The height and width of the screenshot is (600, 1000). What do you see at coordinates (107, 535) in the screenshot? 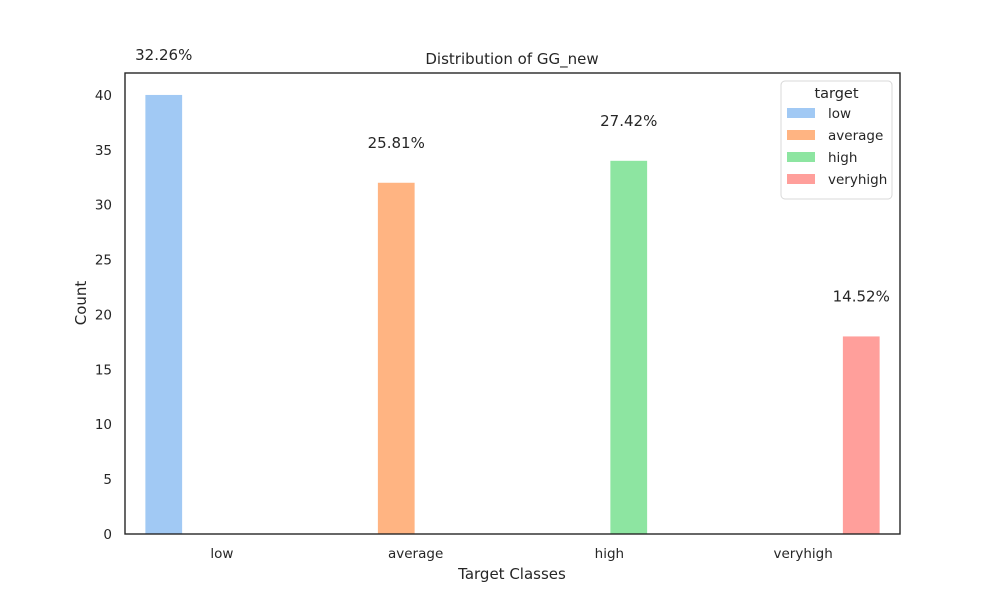
I see `y-tick-label: 0` at bounding box center [107, 535].